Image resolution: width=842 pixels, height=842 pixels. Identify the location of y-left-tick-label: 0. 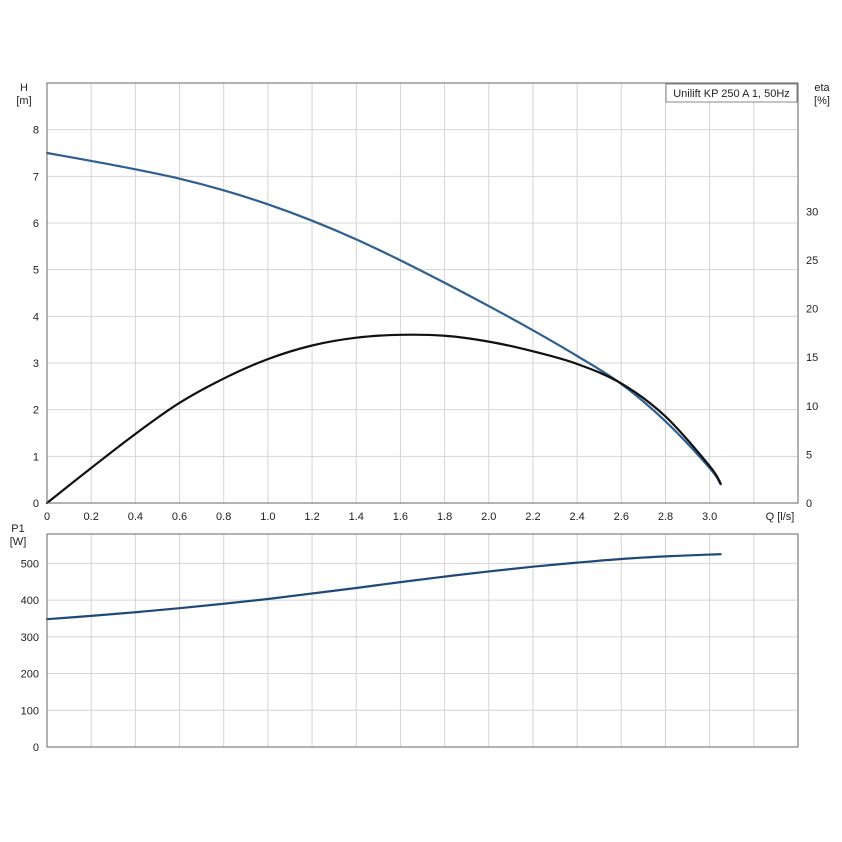
(36, 504).